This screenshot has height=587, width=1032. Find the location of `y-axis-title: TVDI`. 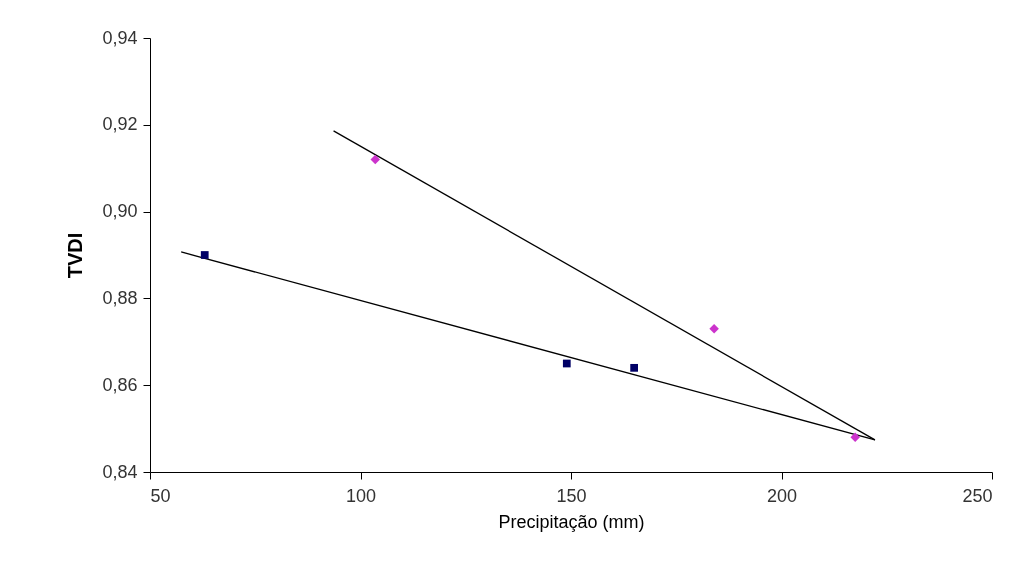

y-axis-title: TVDI is located at coordinates (75, 255).